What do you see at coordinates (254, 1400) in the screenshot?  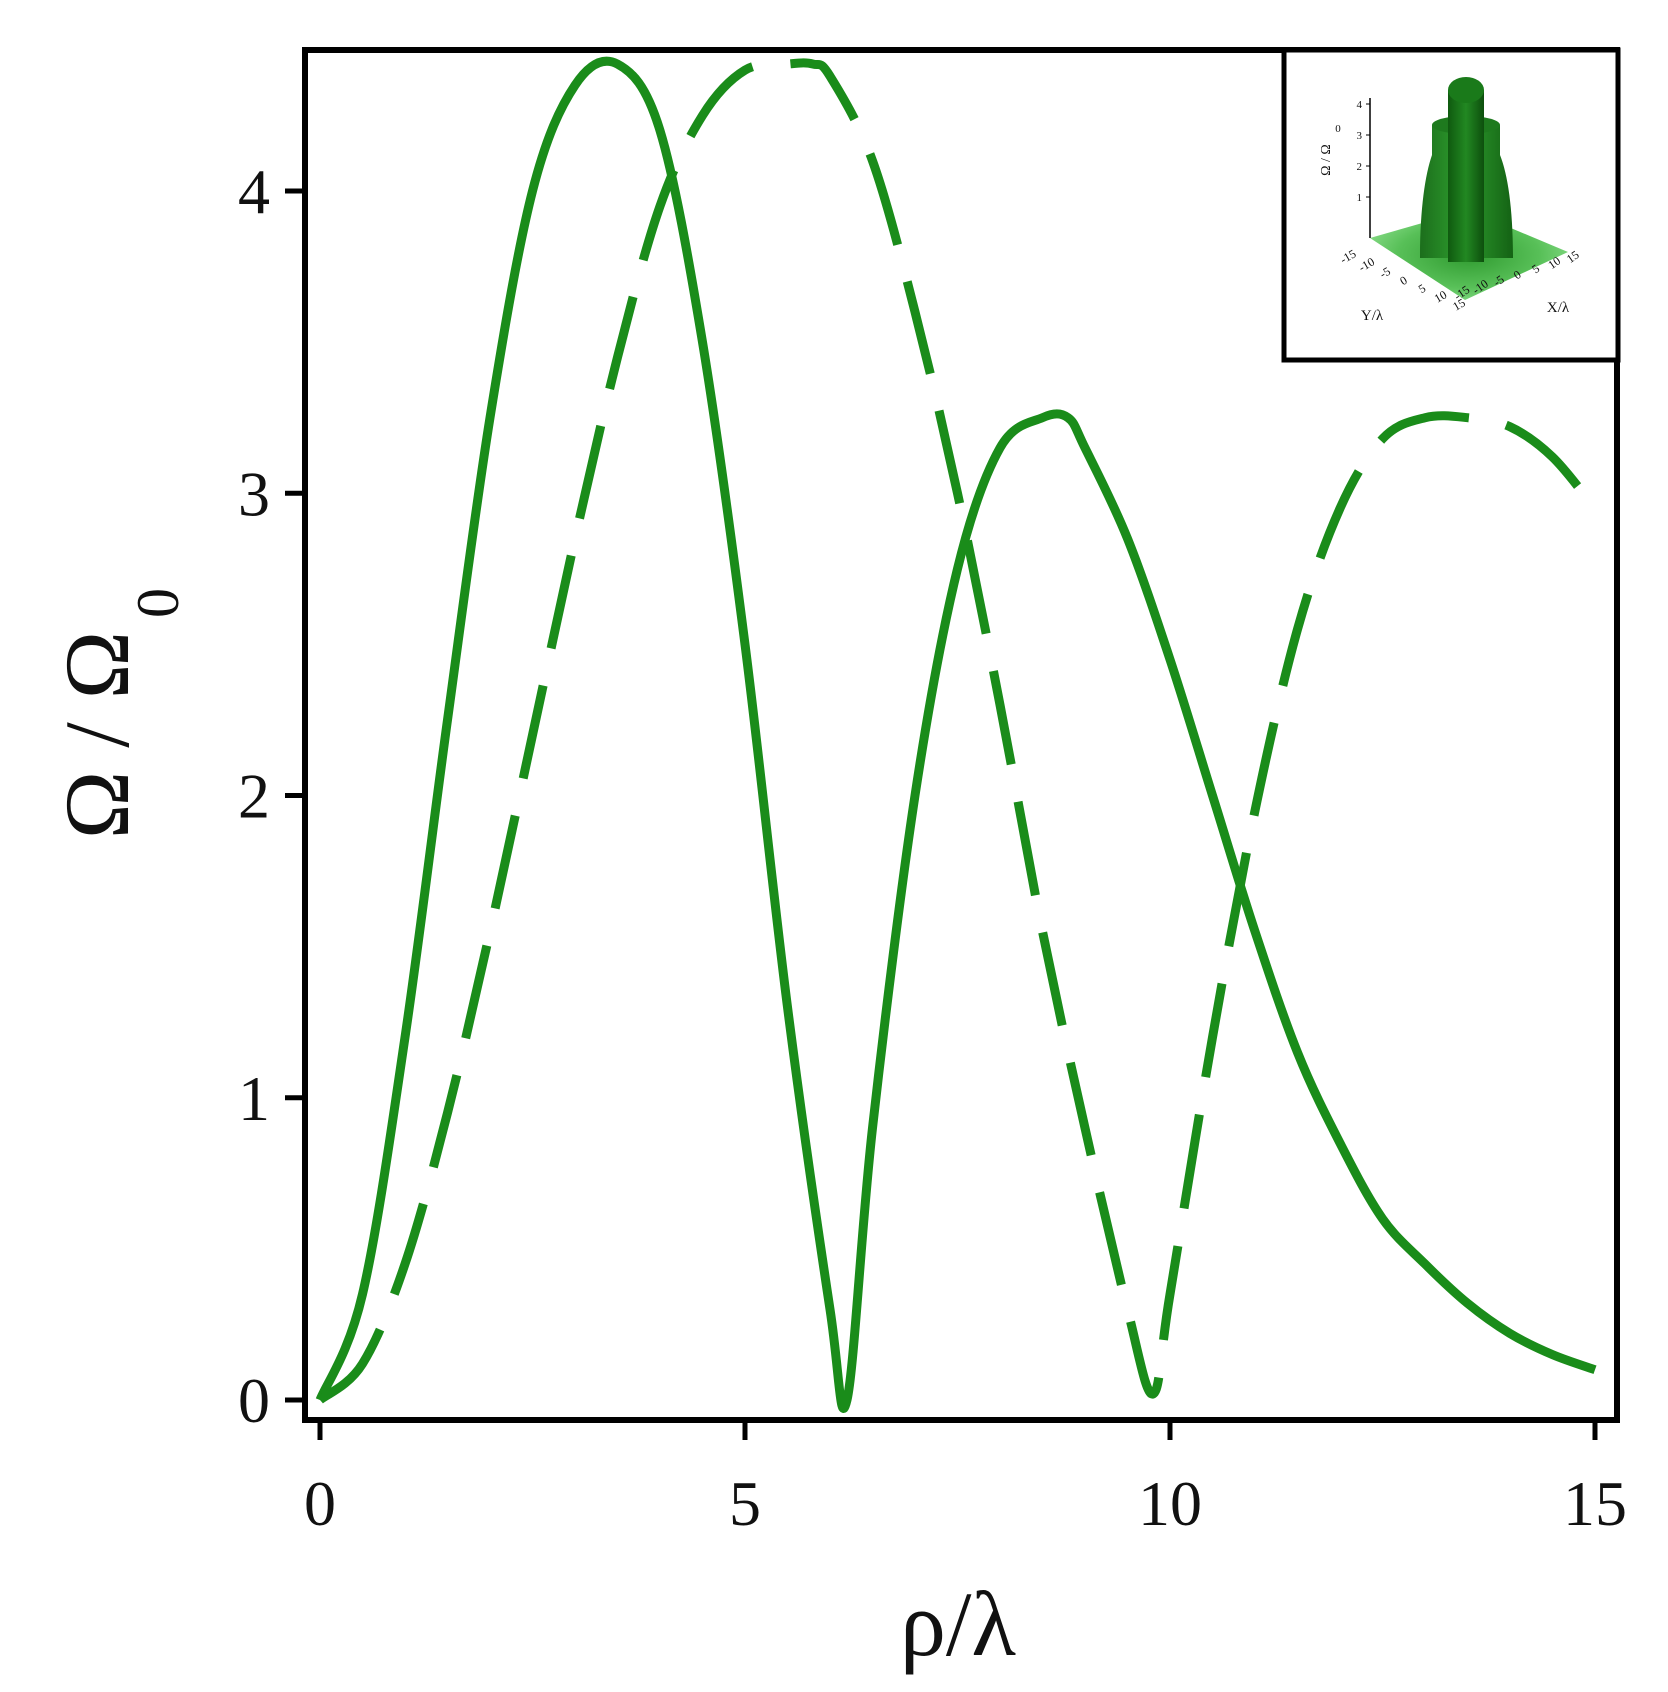 I see `y-tick-label: 0` at bounding box center [254, 1400].